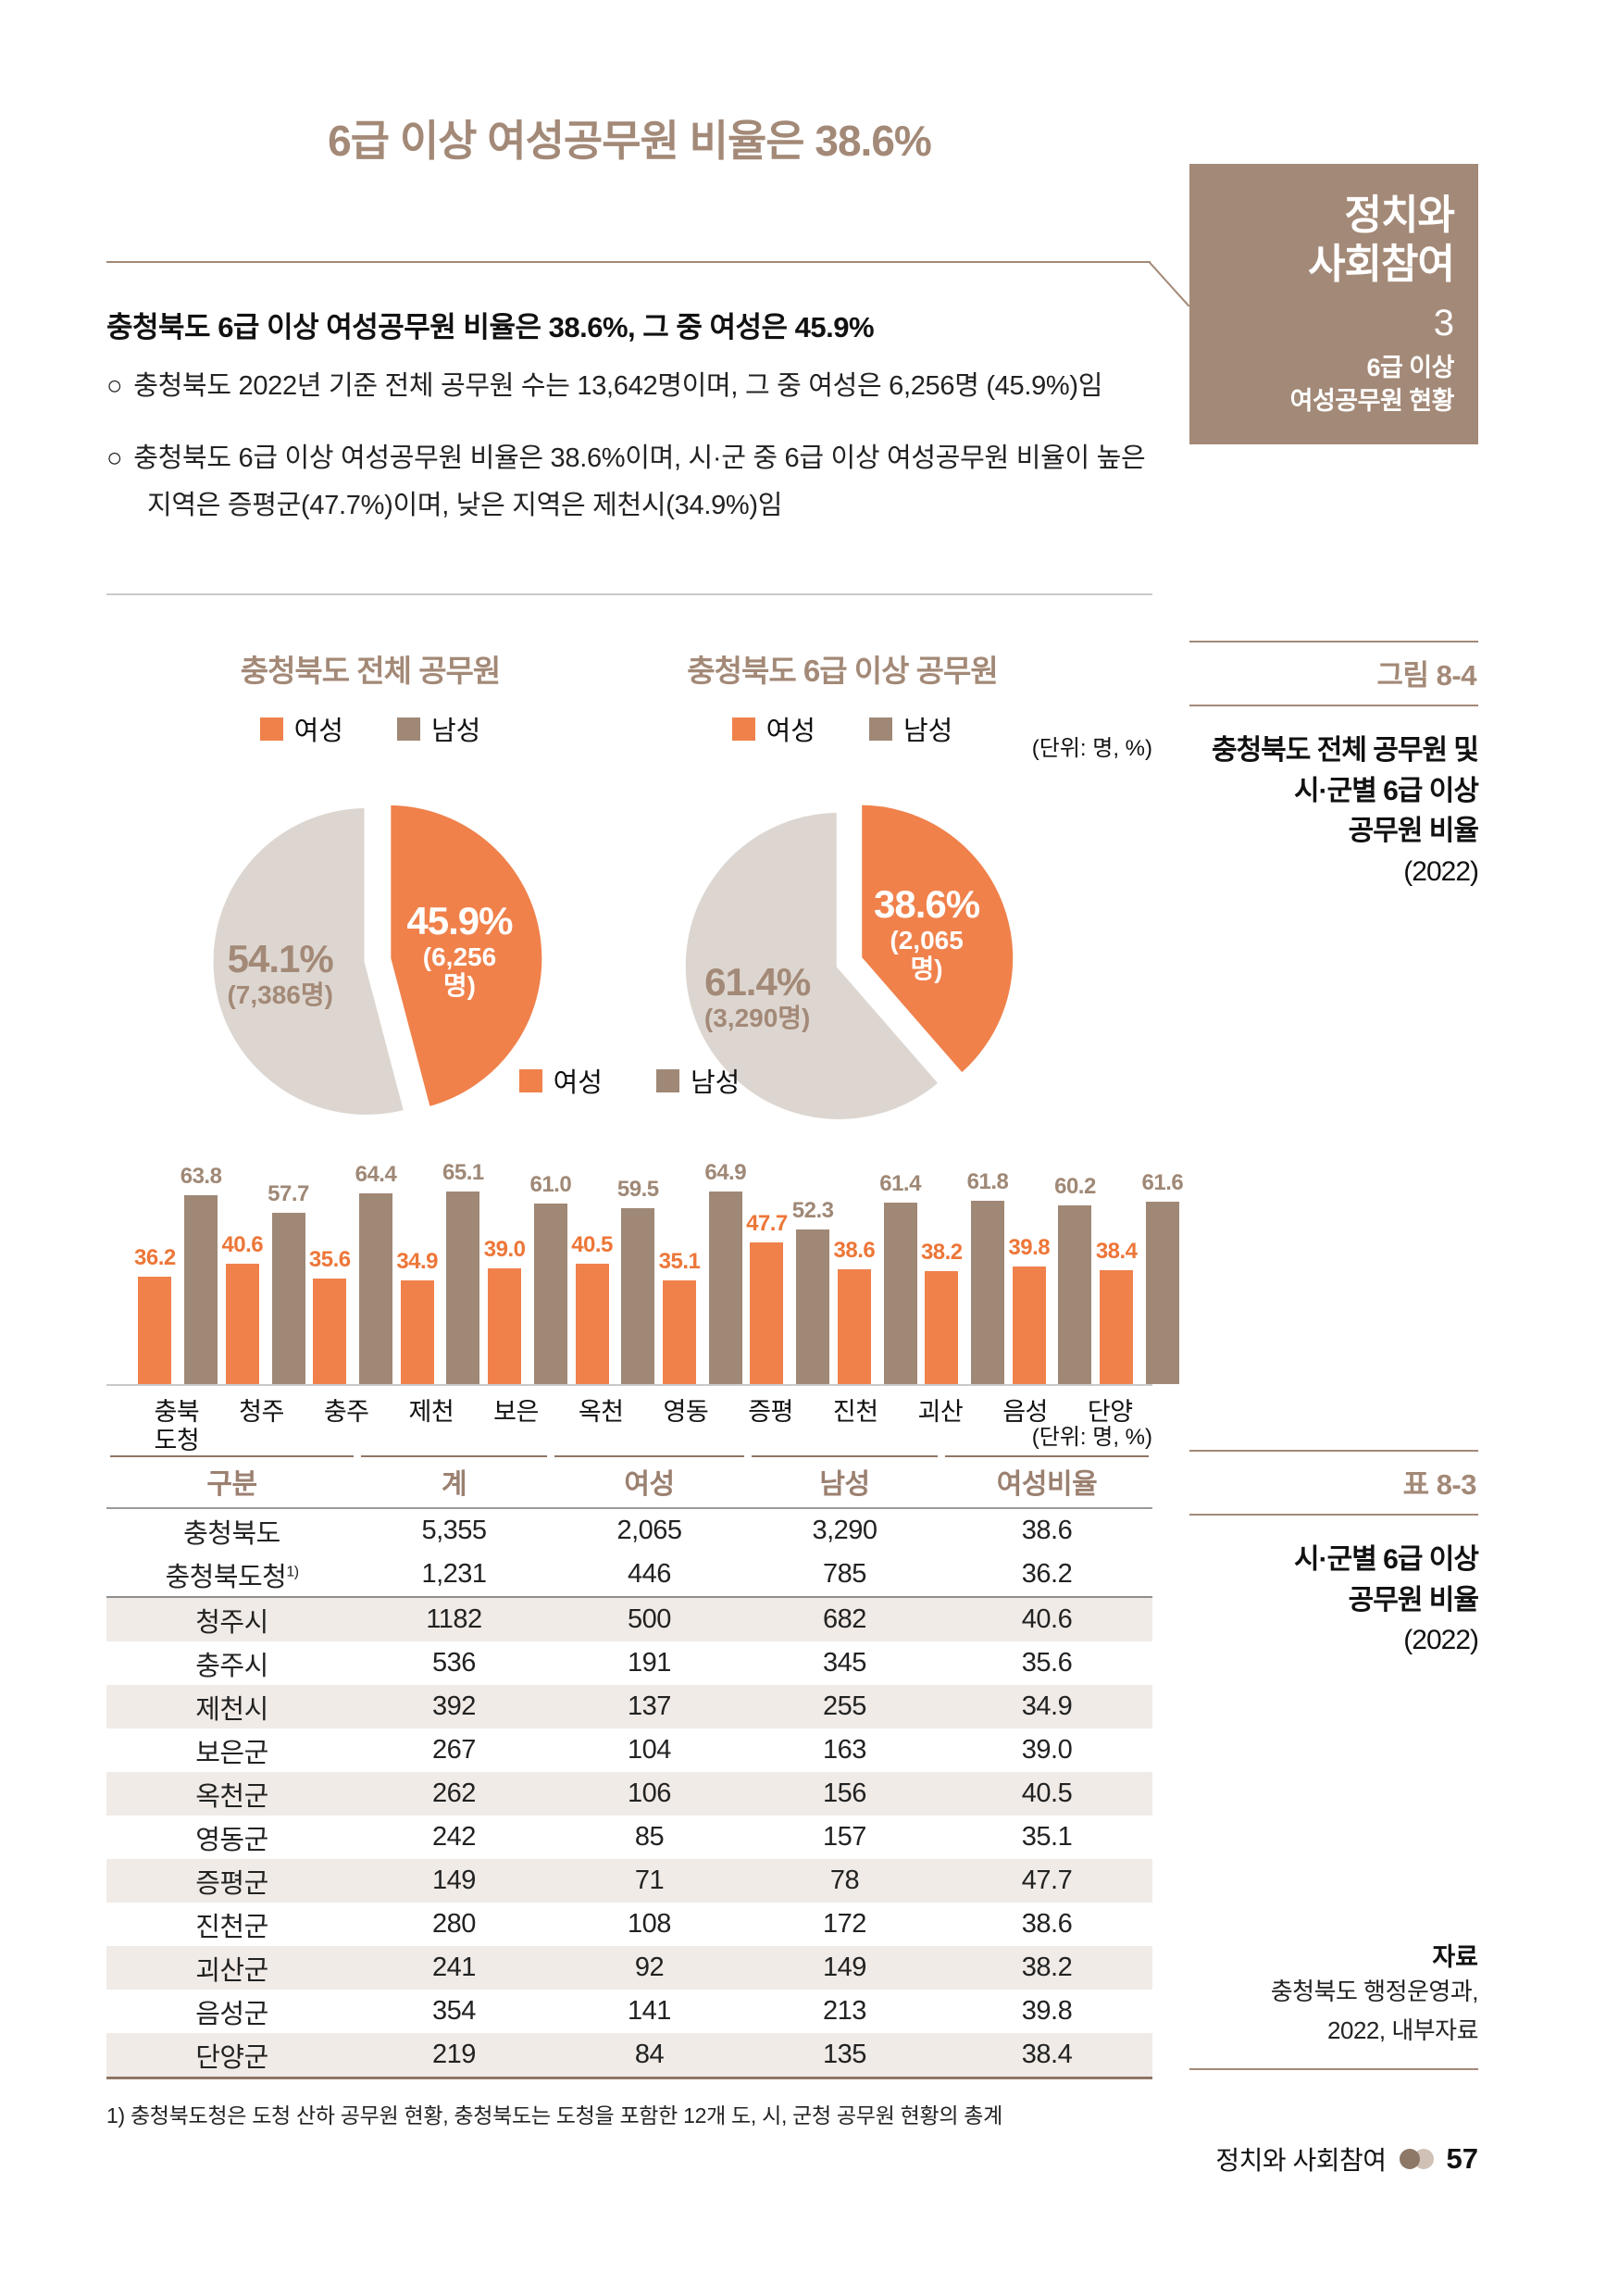 This screenshot has height=2296, width=1618. What do you see at coordinates (505, 1310) in the screenshot?
I see `bar-column-female: 39.0` at bounding box center [505, 1310].